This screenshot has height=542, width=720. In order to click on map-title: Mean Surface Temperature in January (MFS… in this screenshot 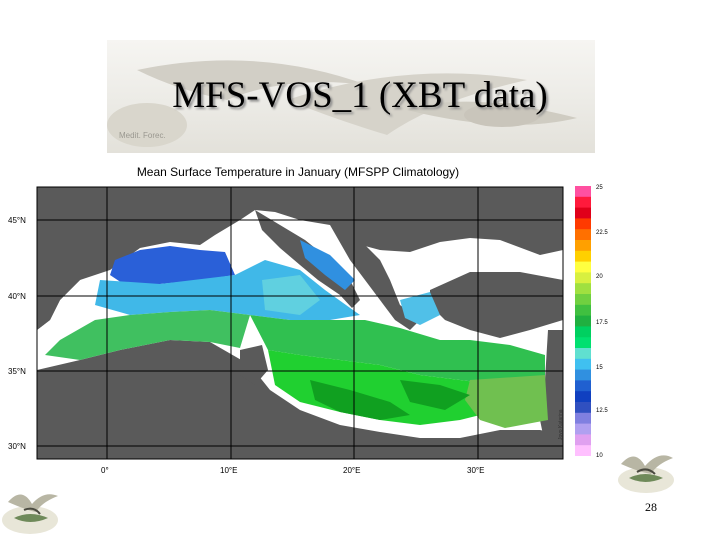, I will do `click(298, 172)`.